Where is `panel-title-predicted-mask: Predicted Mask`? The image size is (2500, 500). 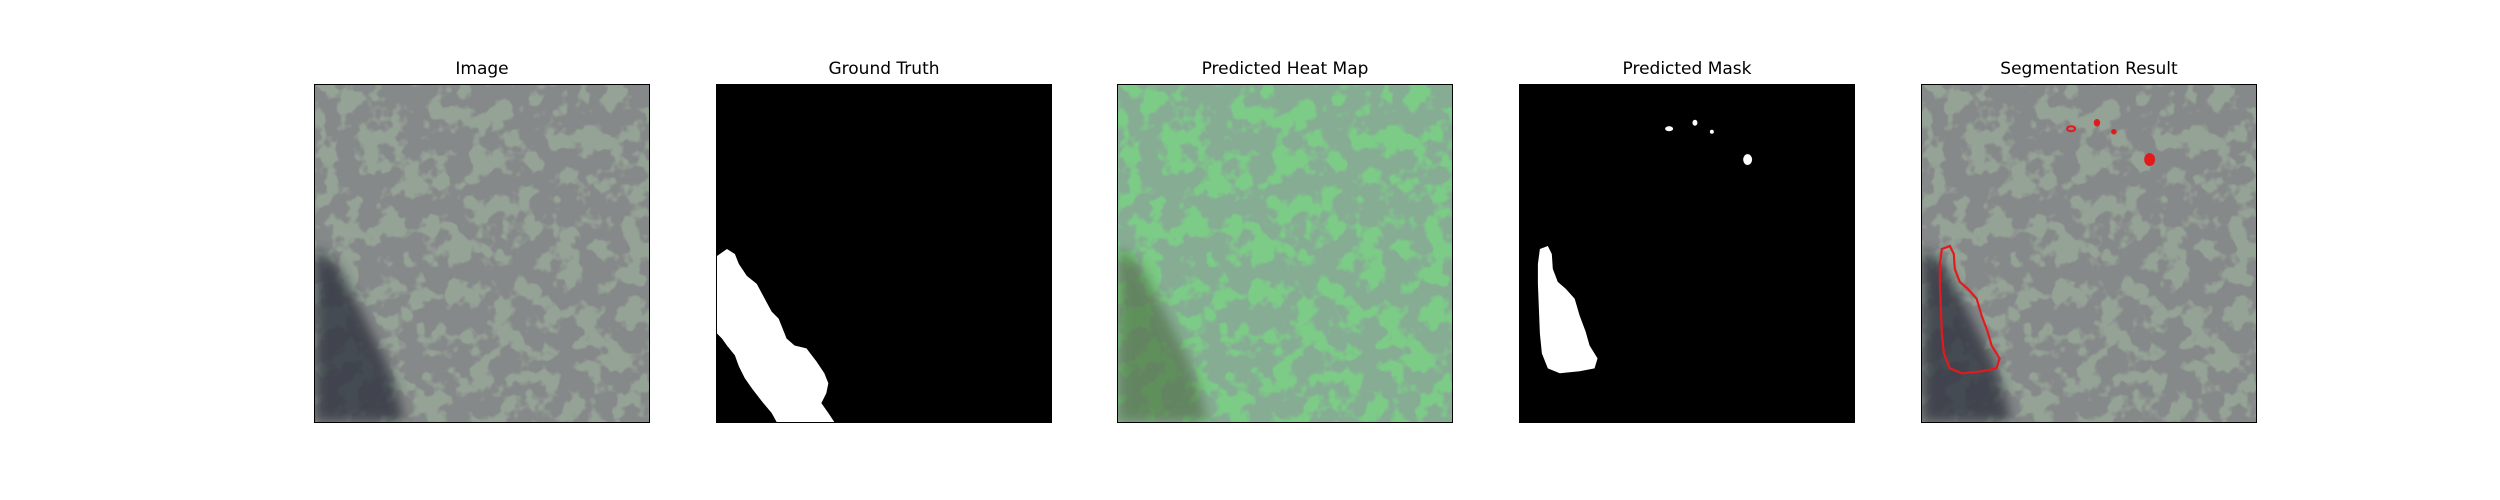
panel-title-predicted-mask: Predicted Mask is located at coordinates (1687, 69).